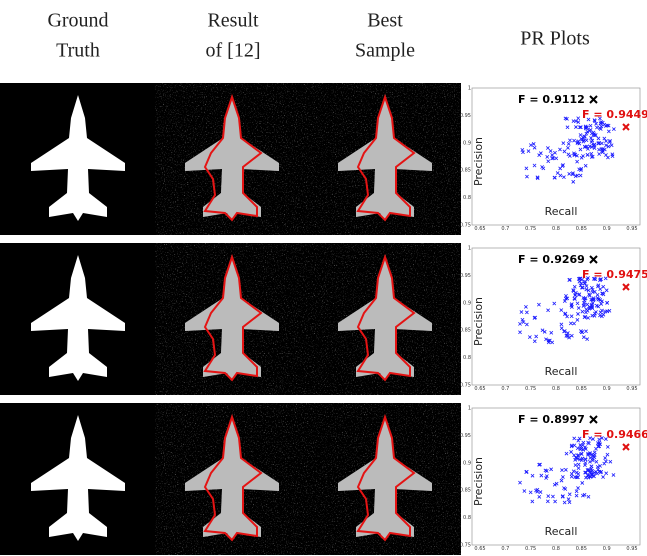  Describe the element at coordinates (631, 549) in the screenshot. I see `x-tick-label: 0.95` at that location.